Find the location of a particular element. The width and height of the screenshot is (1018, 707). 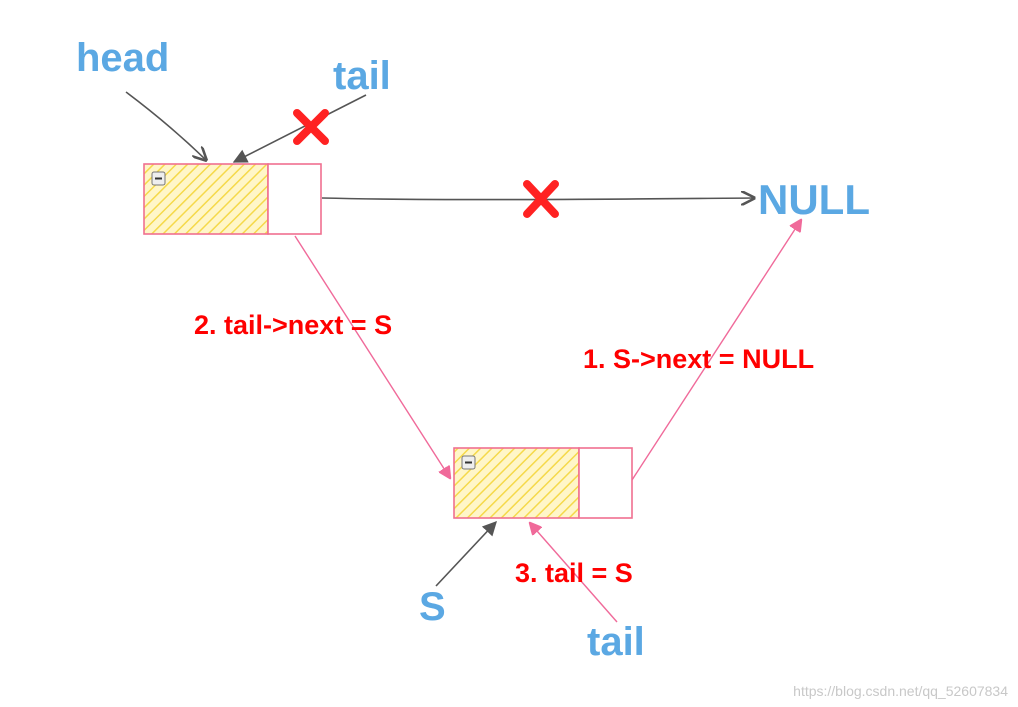

step1-arrow is located at coordinates (716, 350).